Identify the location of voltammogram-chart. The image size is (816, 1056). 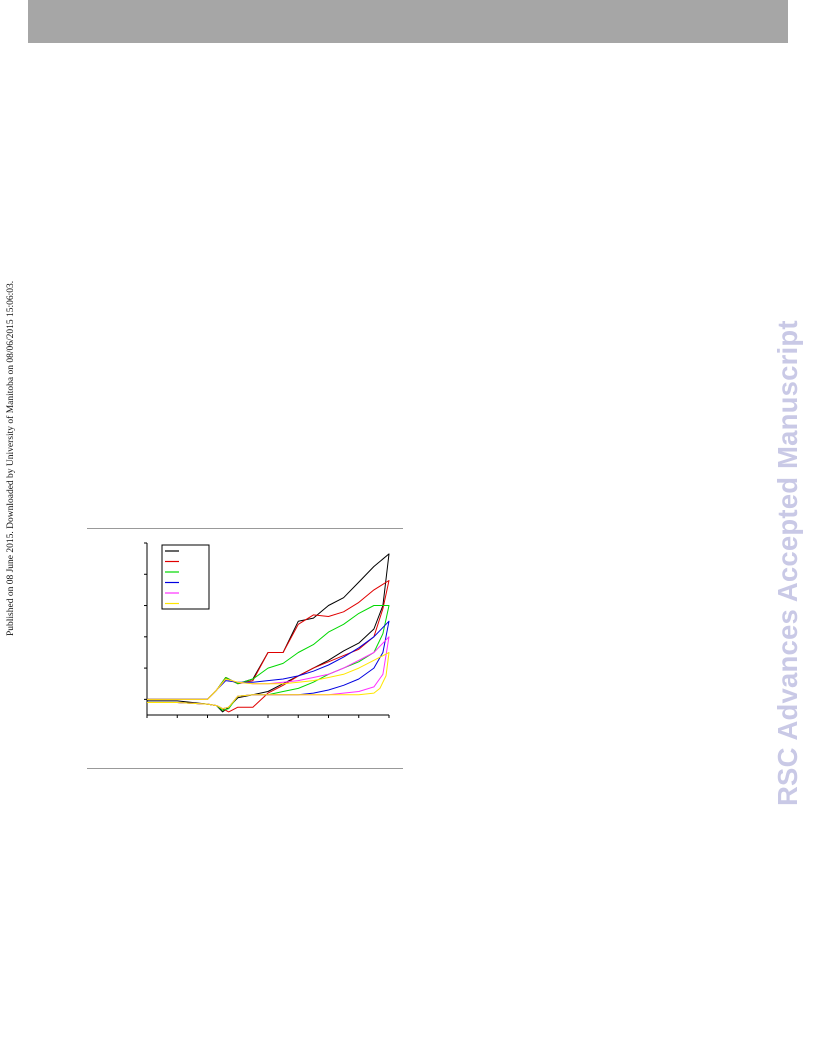
(267, 630).